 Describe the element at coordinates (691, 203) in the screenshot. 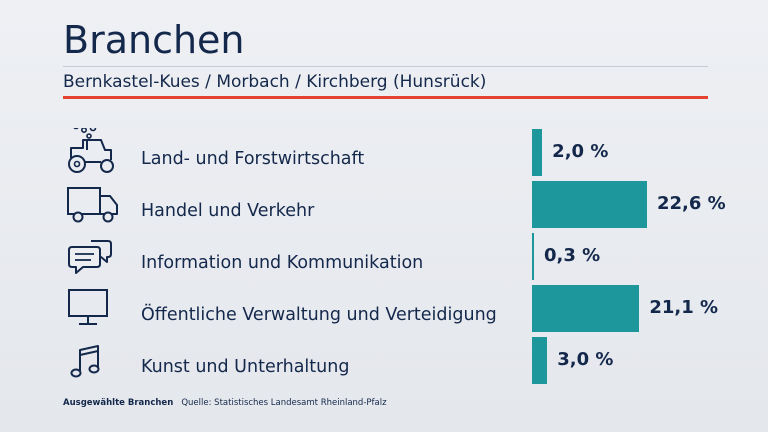

I see `bar-value-label: 22,6 %` at that location.